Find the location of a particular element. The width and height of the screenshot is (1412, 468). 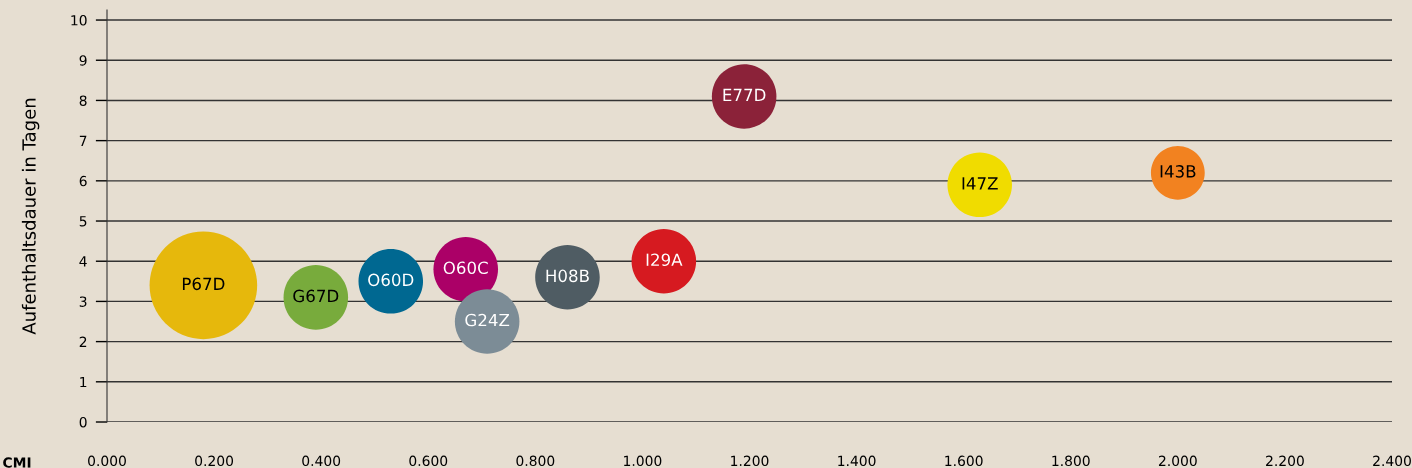

series-label: I47Z is located at coordinates (980, 183).